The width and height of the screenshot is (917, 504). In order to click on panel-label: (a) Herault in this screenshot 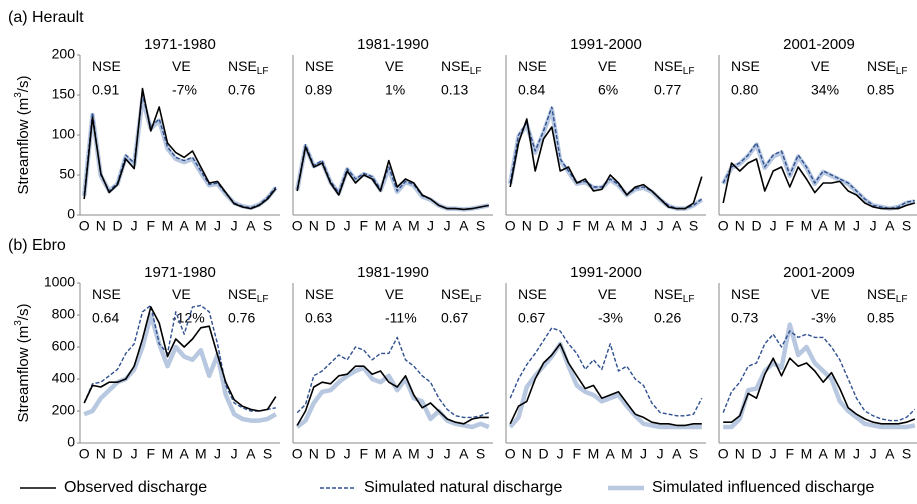, I will do `click(46, 17)`.